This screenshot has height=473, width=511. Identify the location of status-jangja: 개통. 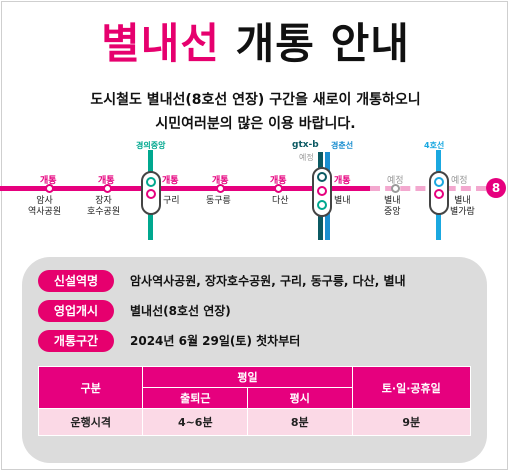
(106, 181).